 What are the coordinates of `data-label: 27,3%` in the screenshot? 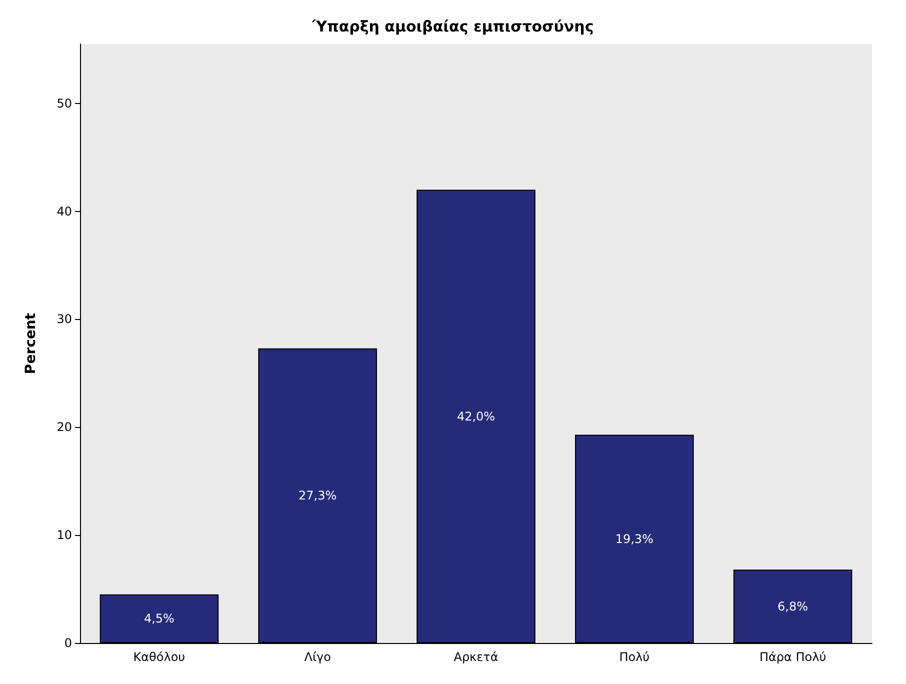 It's located at (317, 495).